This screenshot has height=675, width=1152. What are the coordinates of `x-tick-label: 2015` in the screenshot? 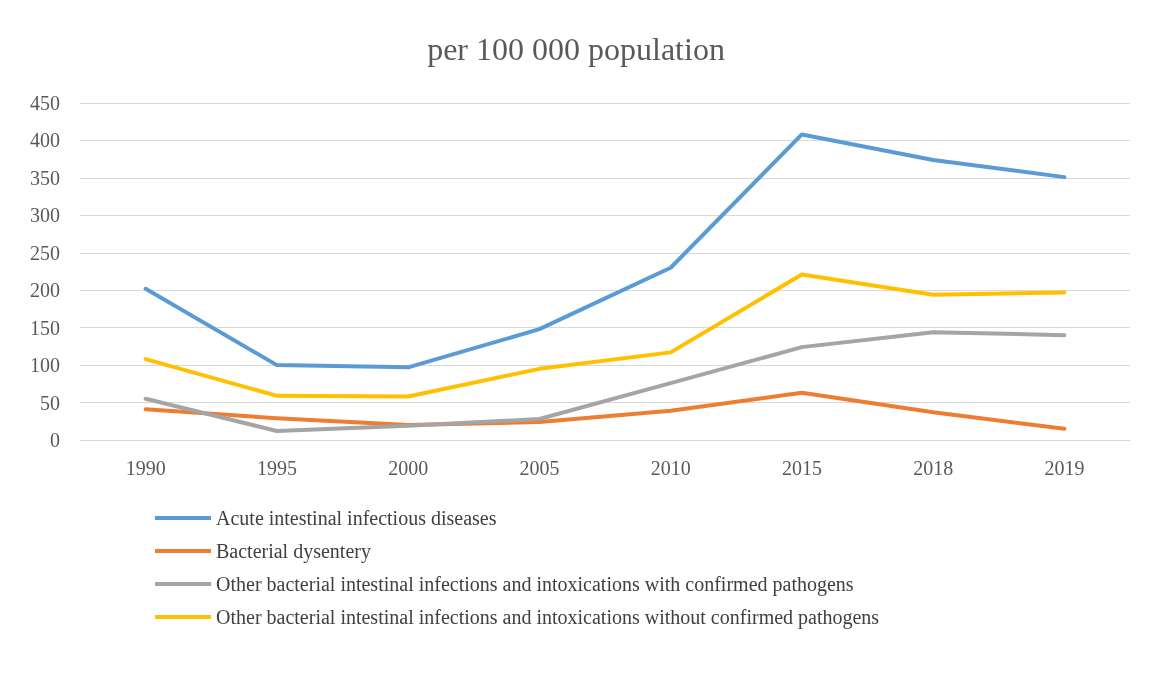 It's located at (801, 468).